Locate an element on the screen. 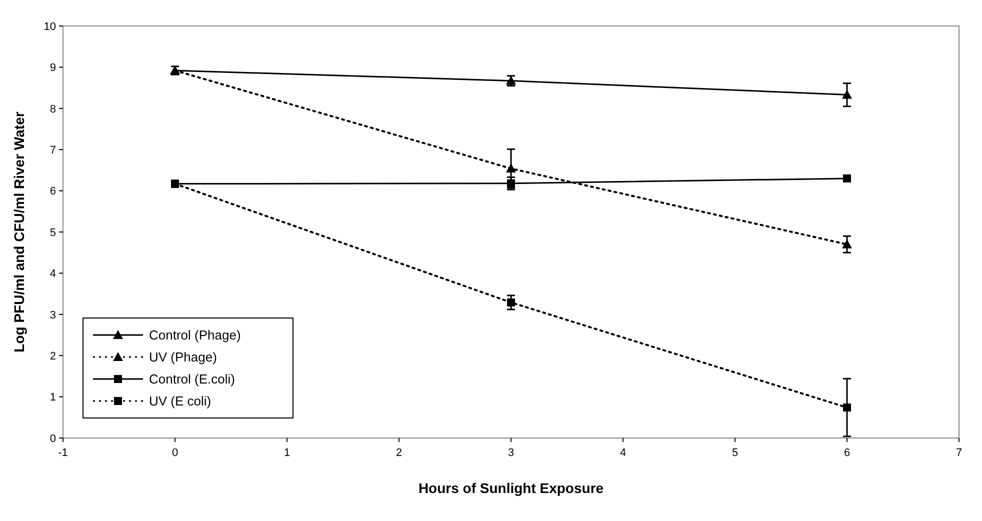  x-tick-label: 4 is located at coordinates (623, 453).